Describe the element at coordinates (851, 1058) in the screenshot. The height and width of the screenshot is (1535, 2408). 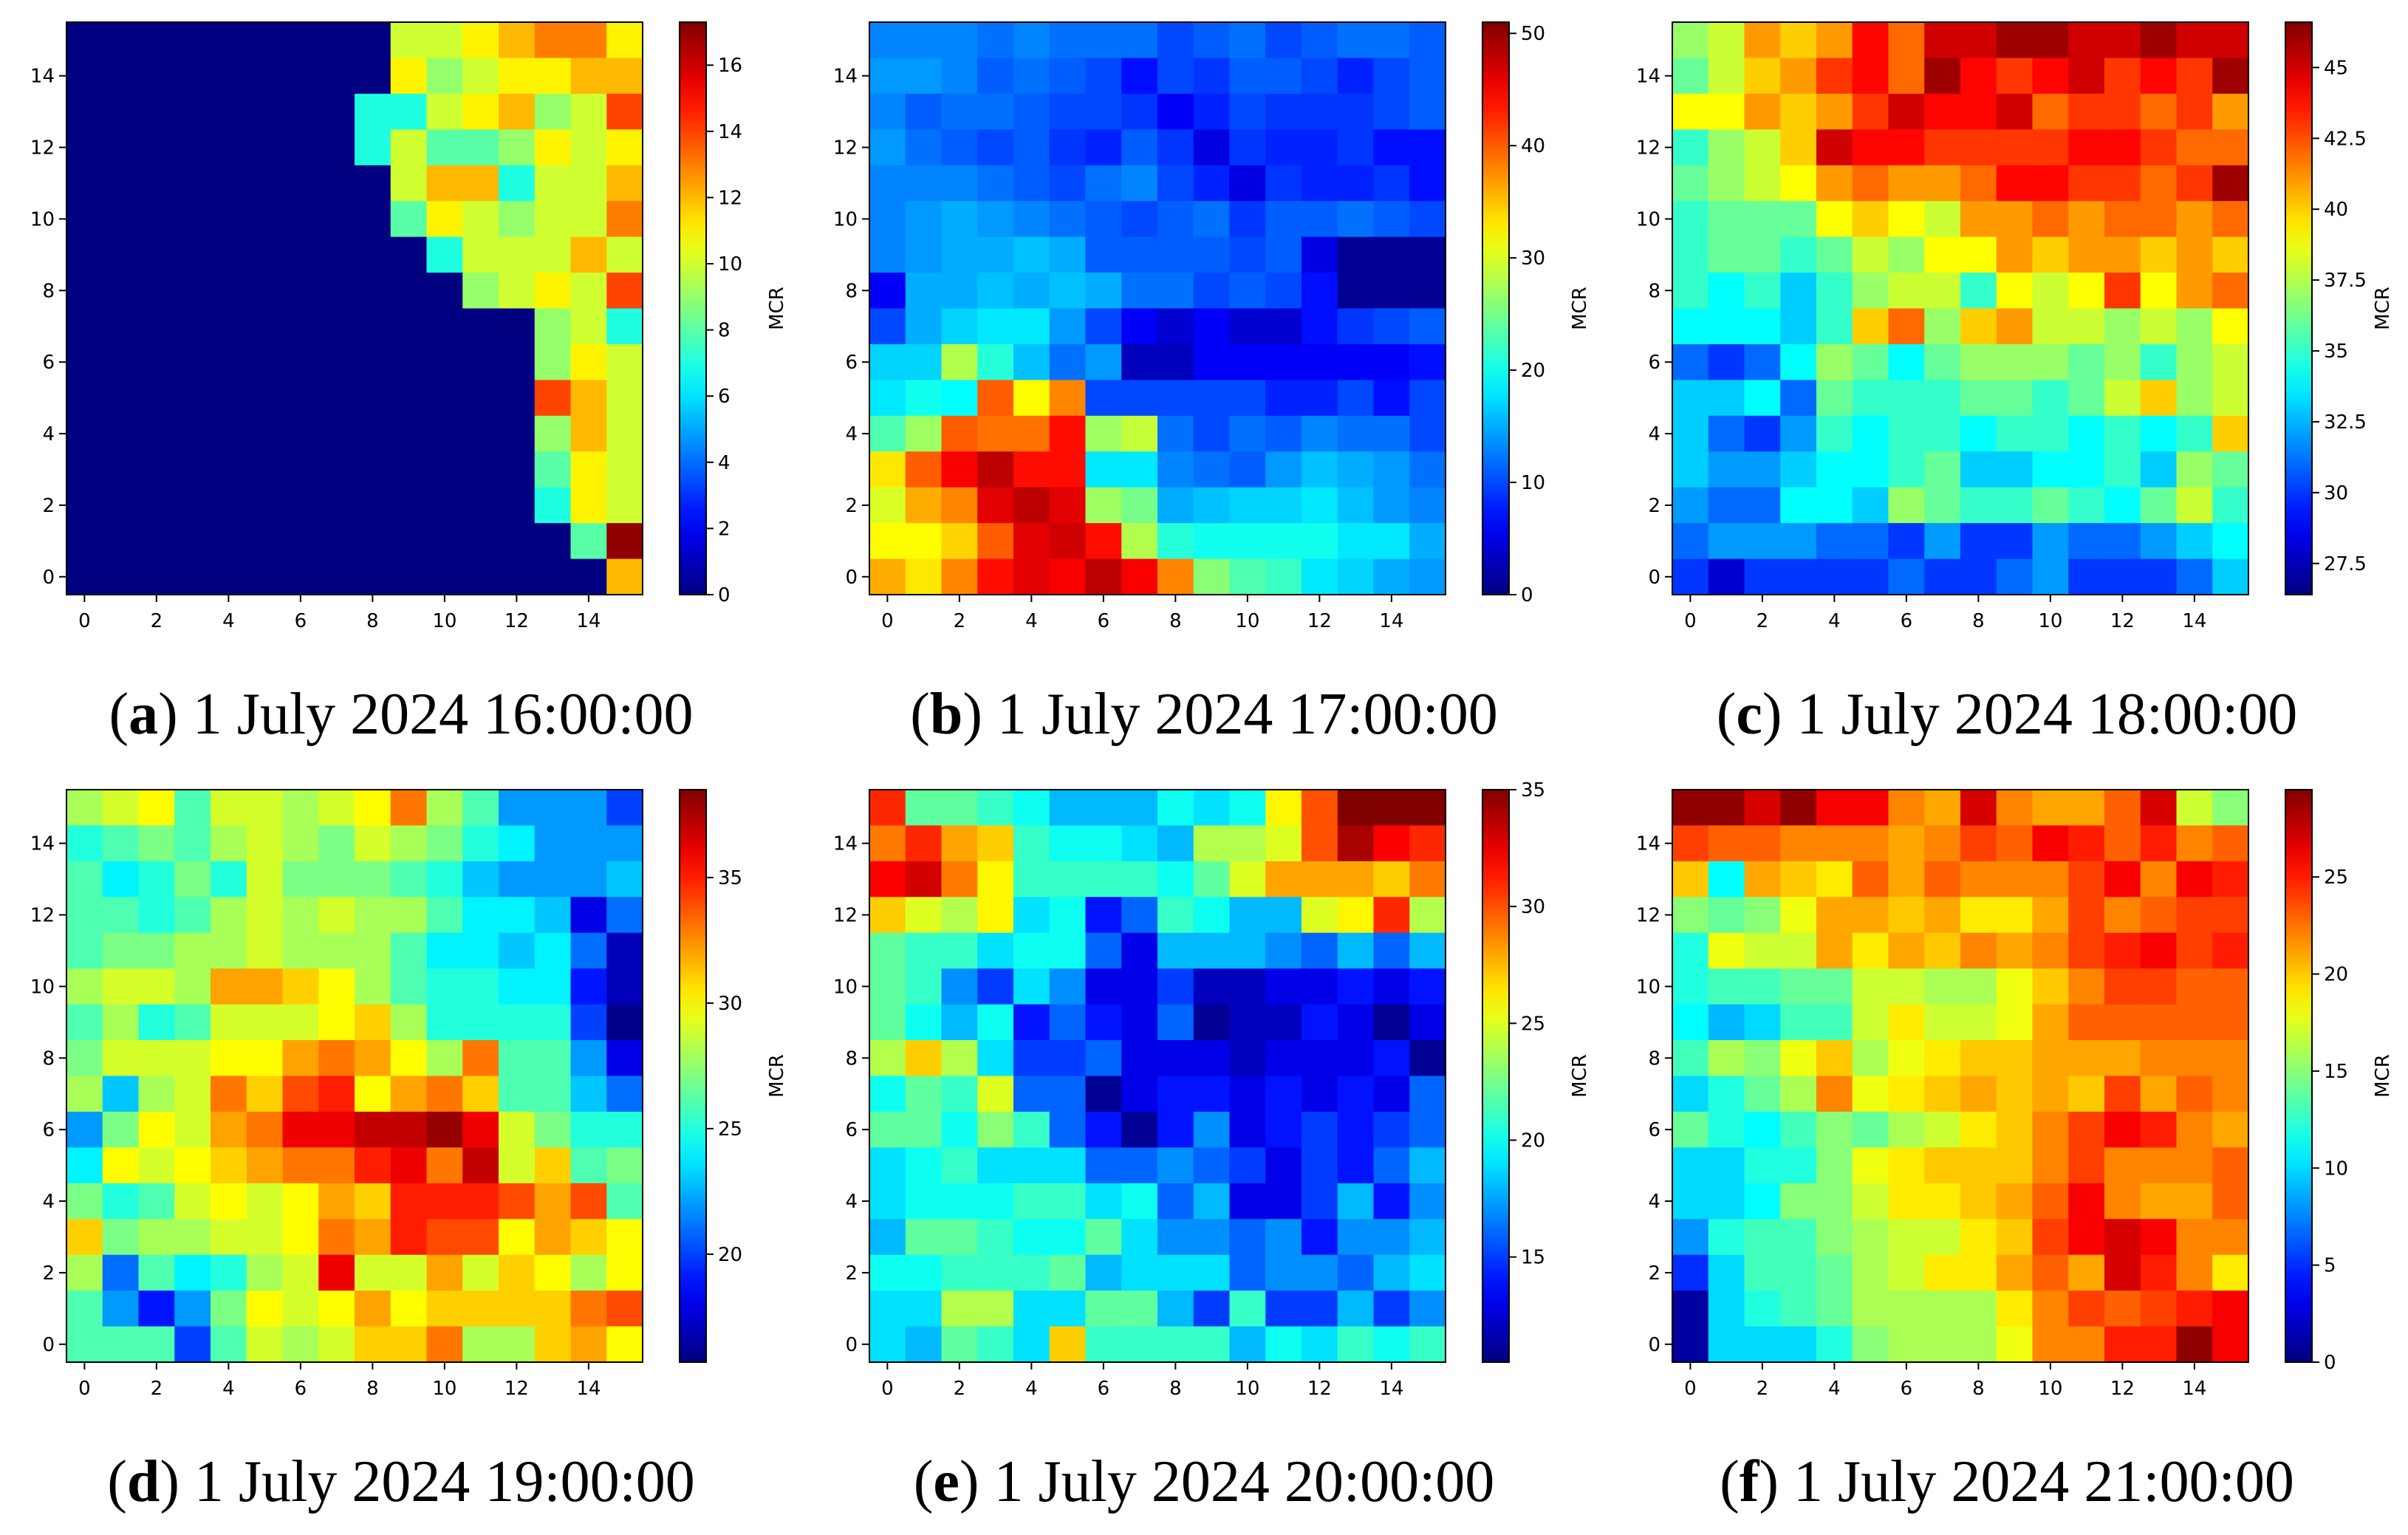
I see `y-tick-label: 8` at that location.